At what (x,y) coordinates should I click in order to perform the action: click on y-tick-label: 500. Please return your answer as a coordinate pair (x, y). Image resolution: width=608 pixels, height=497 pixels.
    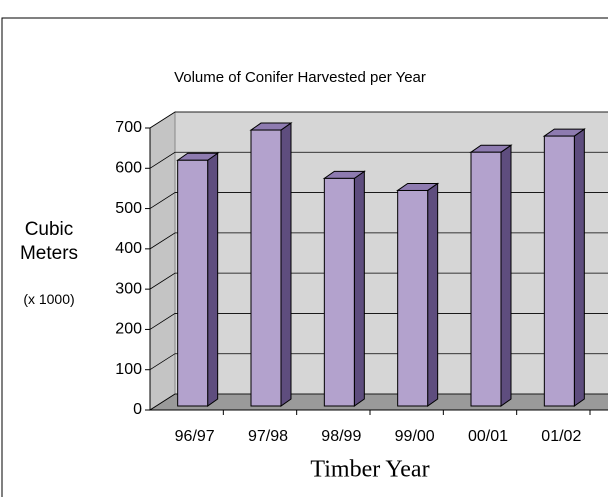
    Looking at the image, I should click on (128, 208).